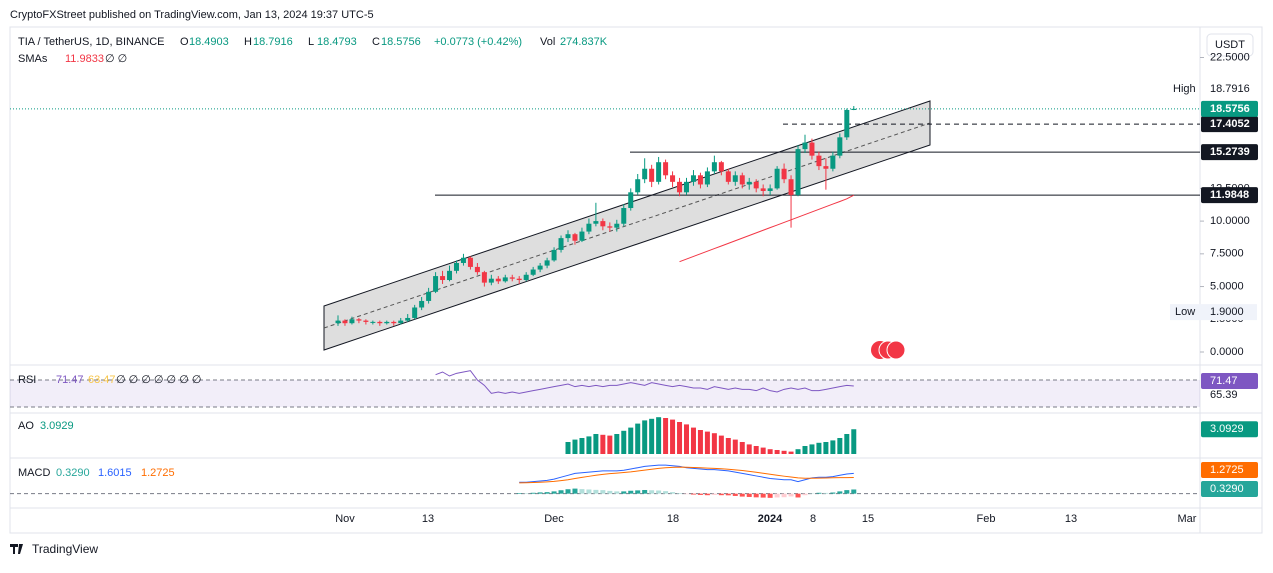 Image resolution: width=1273 pixels, height=573 pixels. What do you see at coordinates (91, 42) in the screenshot?
I see `symbol: TIA / TetherUS, 1D, BINANCE` at bounding box center [91, 42].